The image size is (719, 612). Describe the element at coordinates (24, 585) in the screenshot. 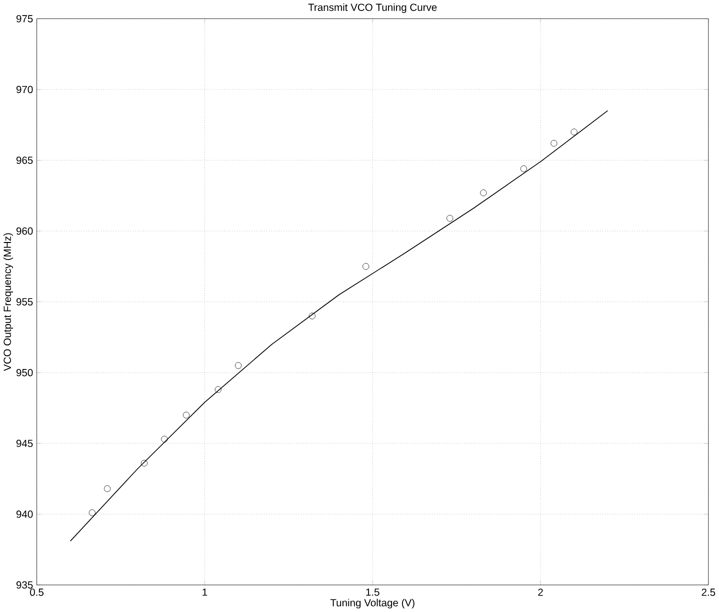

I see `y-tick-label: 935` at that location.